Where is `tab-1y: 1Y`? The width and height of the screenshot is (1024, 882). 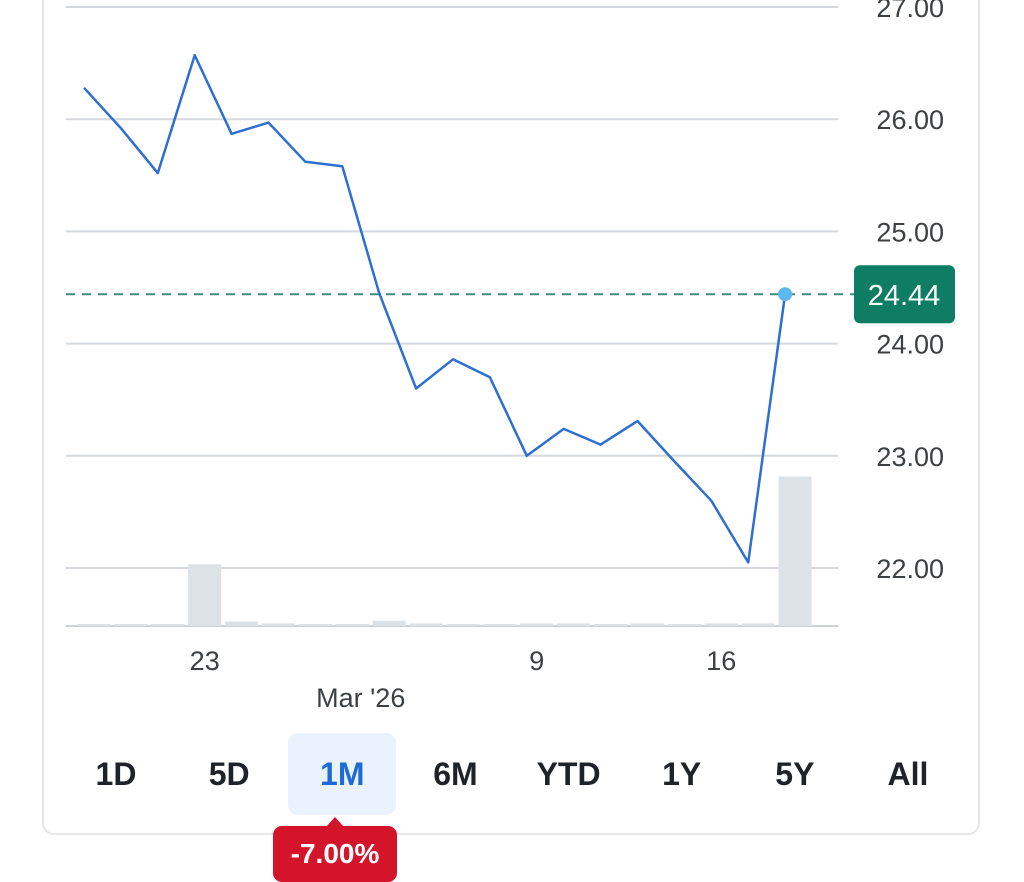
tab-1y: 1Y is located at coordinates (682, 773).